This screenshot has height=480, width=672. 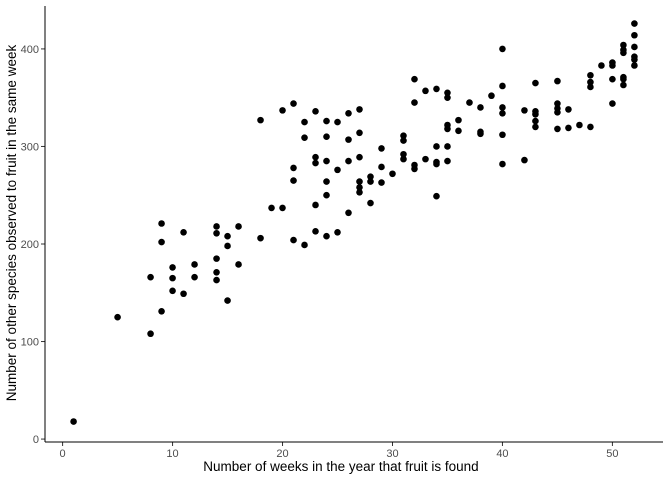 I want to click on y-tick-label: 100, so click(x=30, y=343).